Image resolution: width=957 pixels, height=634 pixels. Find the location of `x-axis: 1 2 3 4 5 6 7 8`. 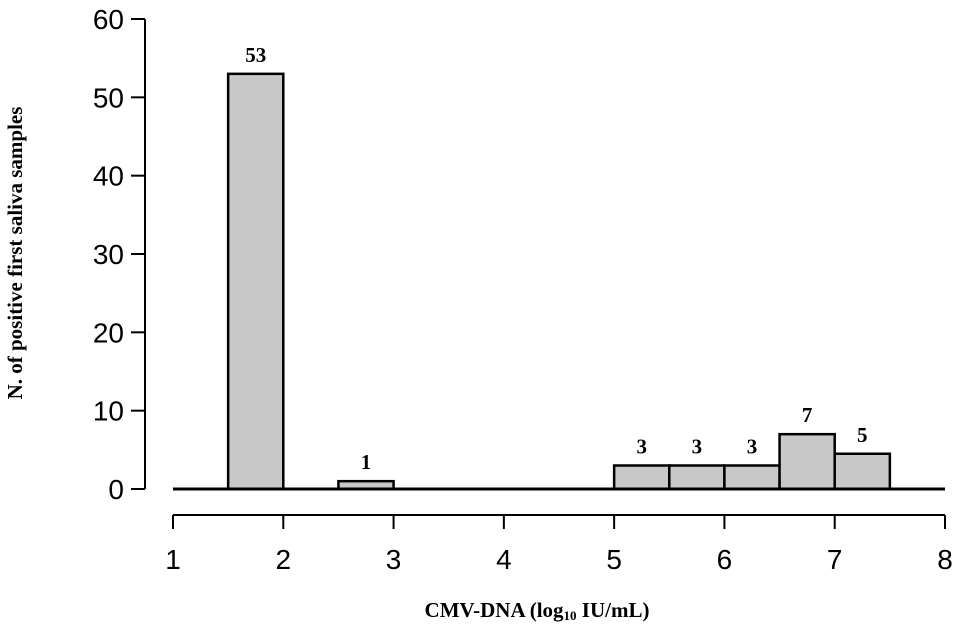

x-axis: 1 2 3 4 5 6 7 8 is located at coordinates (559, 544).